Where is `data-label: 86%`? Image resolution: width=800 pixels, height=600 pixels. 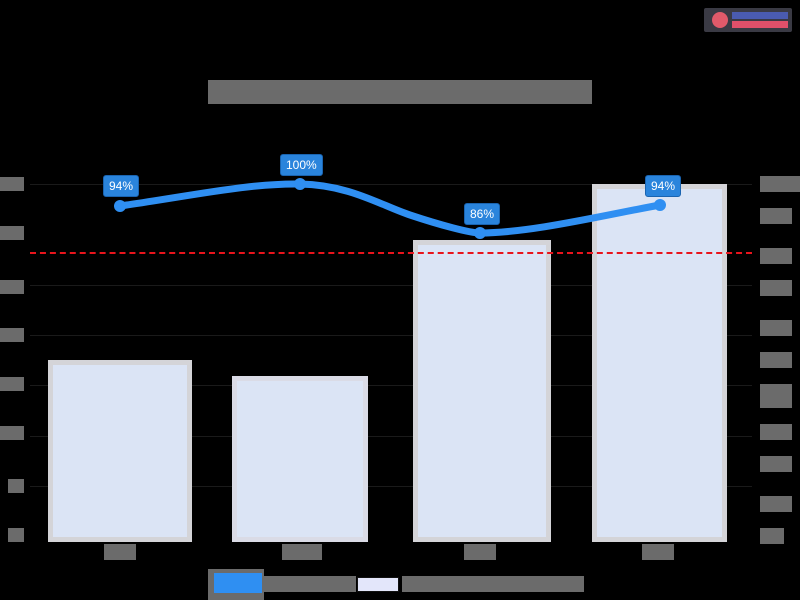 data-label: 86% is located at coordinates (482, 214).